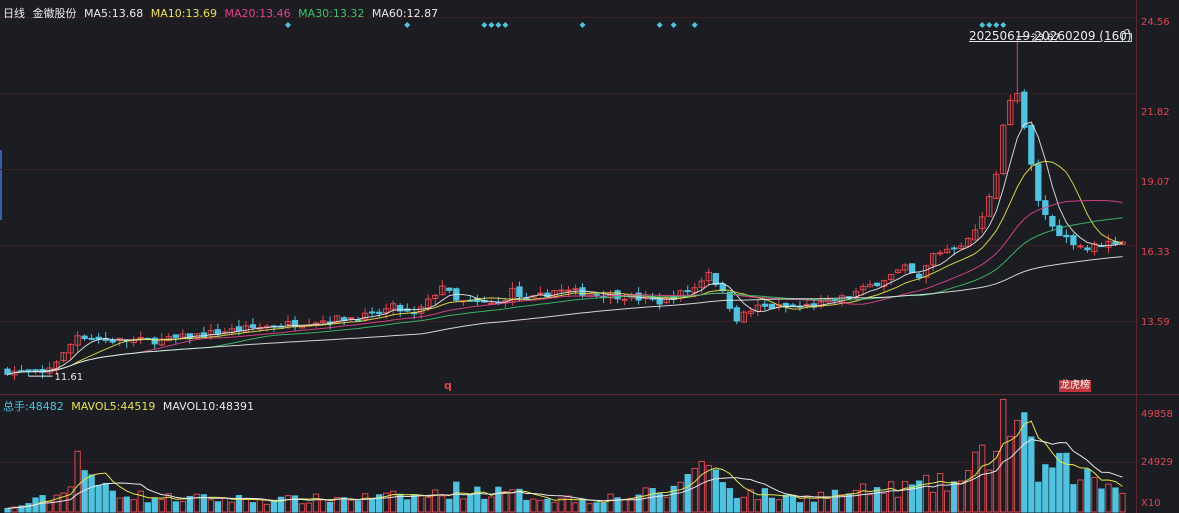  I want to click on high-annotation: 23.87, so click(1045, 38).